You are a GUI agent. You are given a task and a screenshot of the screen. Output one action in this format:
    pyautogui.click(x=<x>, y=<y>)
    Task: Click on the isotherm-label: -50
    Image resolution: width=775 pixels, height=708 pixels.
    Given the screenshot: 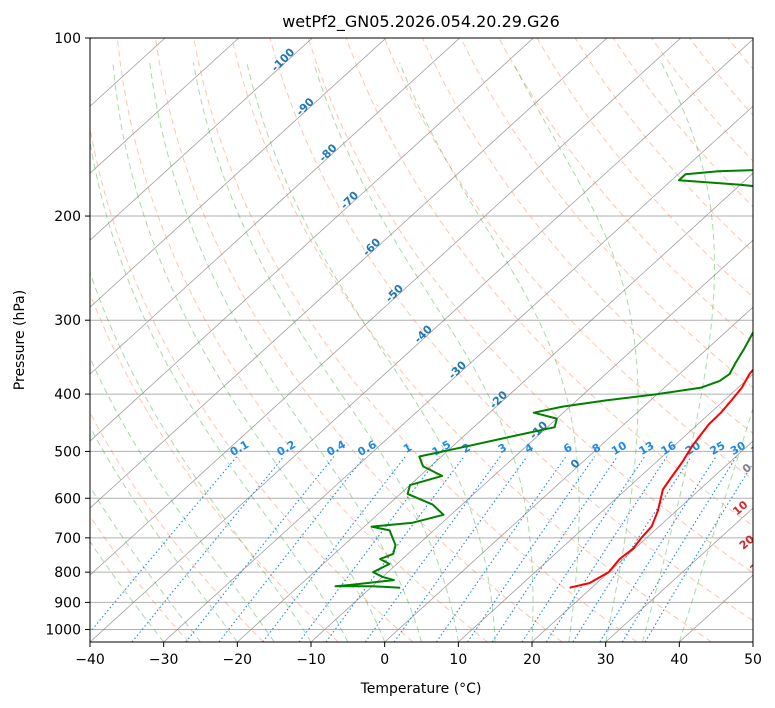 What is the action you would take?
    pyautogui.click(x=394, y=293)
    